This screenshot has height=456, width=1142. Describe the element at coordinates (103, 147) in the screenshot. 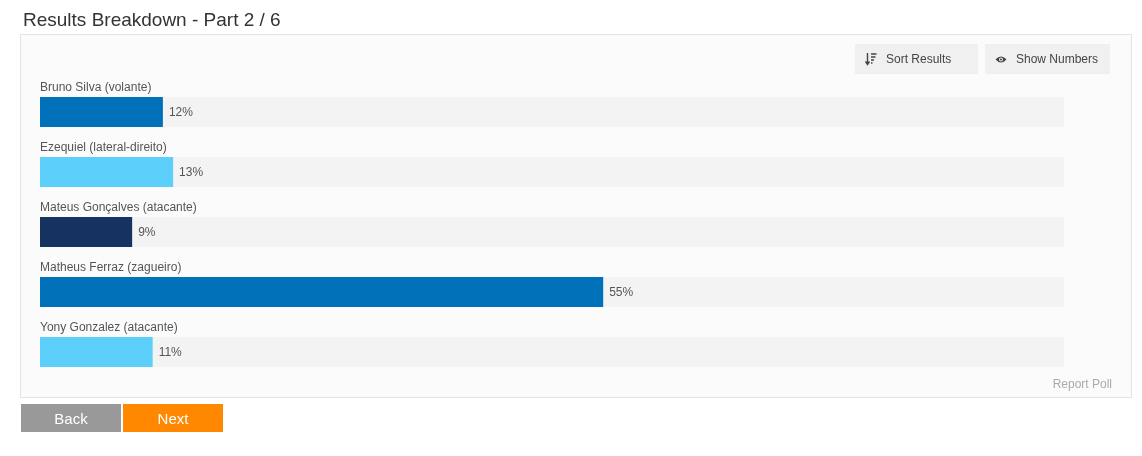

I see `y-tick-label: Ezequiel (lateral-direito)` at that location.